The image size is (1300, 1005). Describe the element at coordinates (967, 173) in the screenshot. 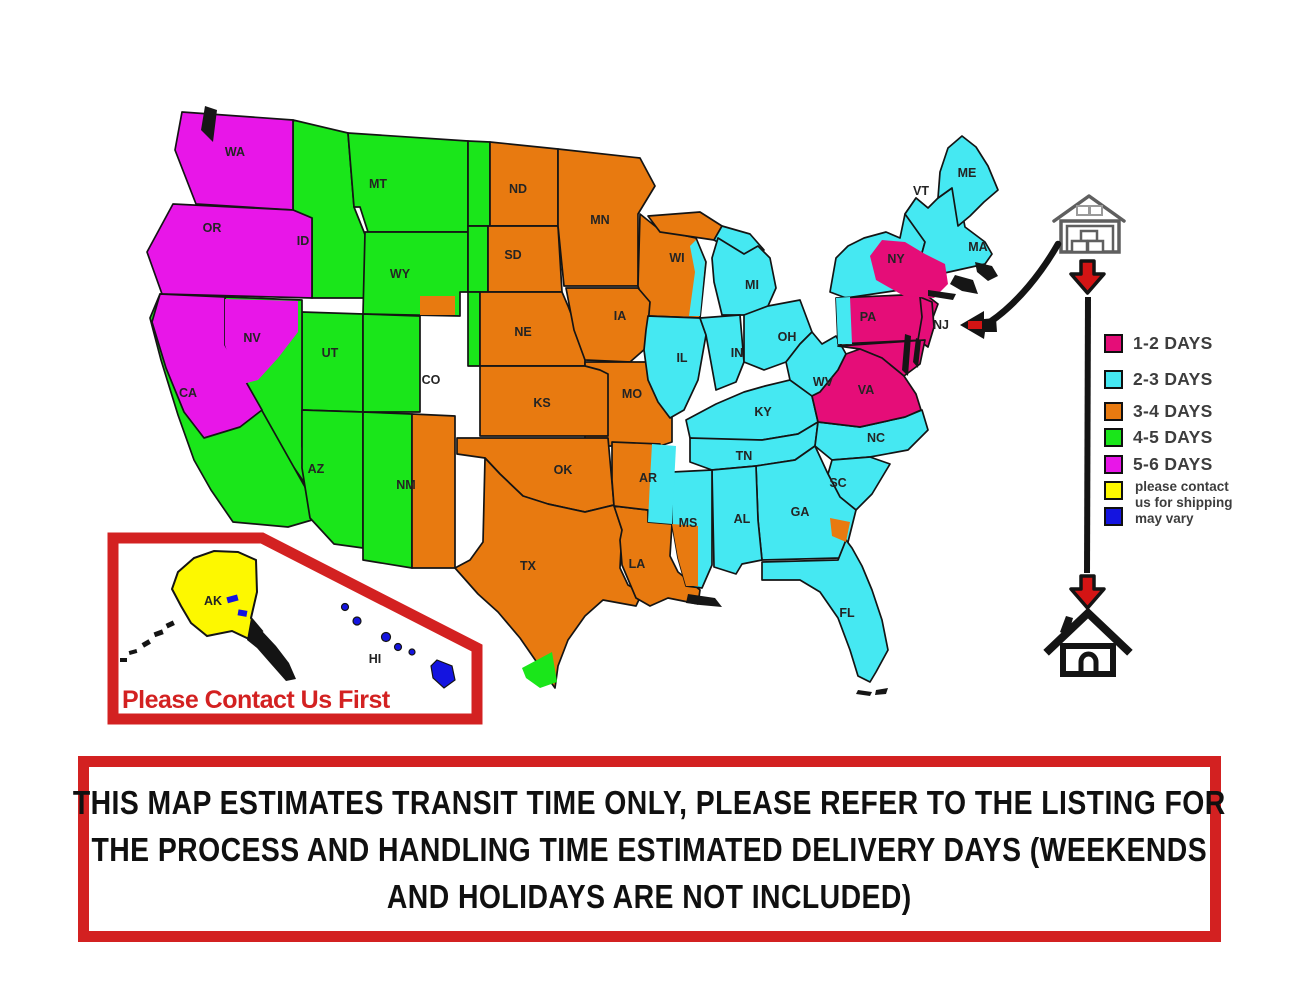

I see `state-label-me: ME` at that location.